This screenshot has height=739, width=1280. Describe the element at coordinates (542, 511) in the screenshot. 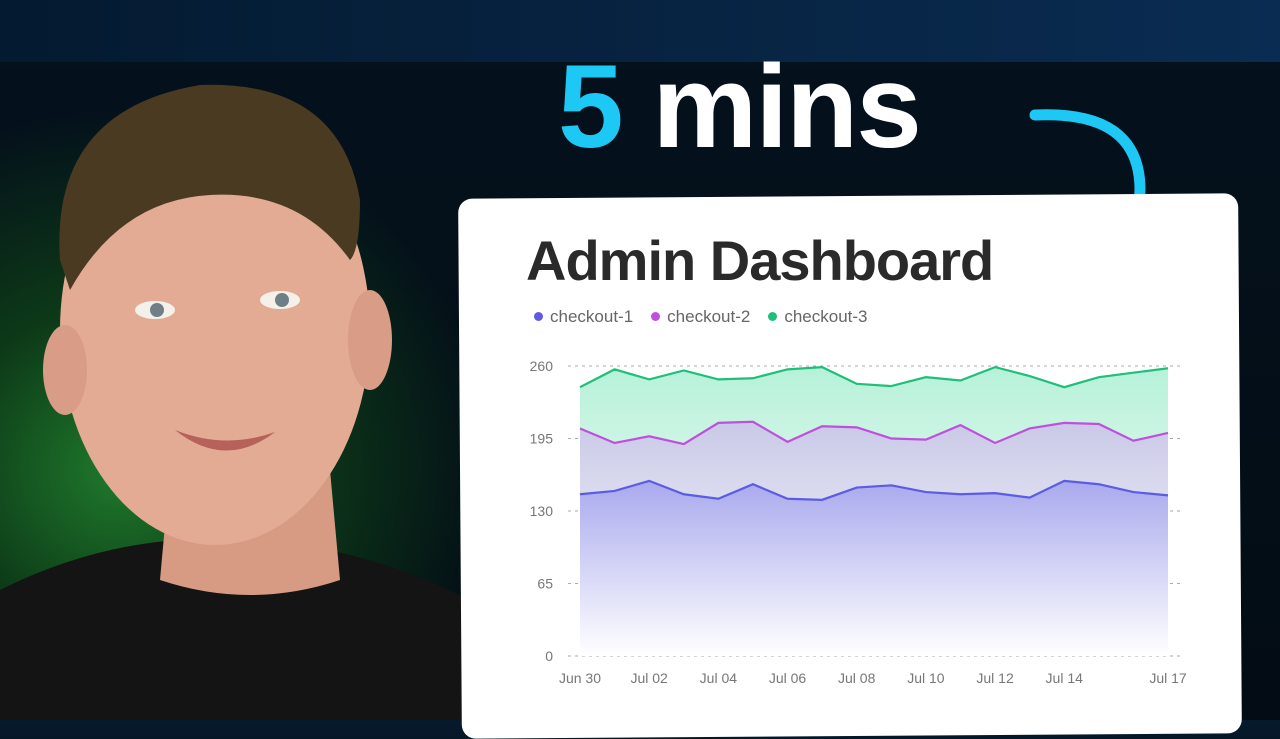

I see `y-tick-label: 130` at that location.